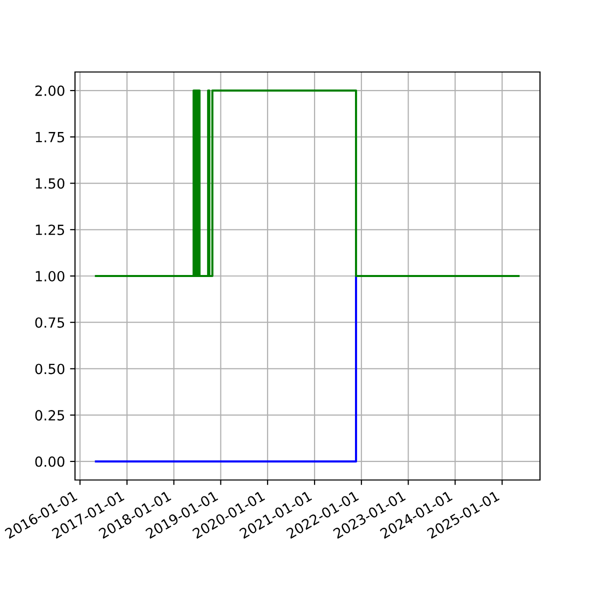 The width and height of the screenshot is (600, 600). Describe the element at coordinates (49, 322) in the screenshot. I see `y-tick-label: 0.75` at that location.